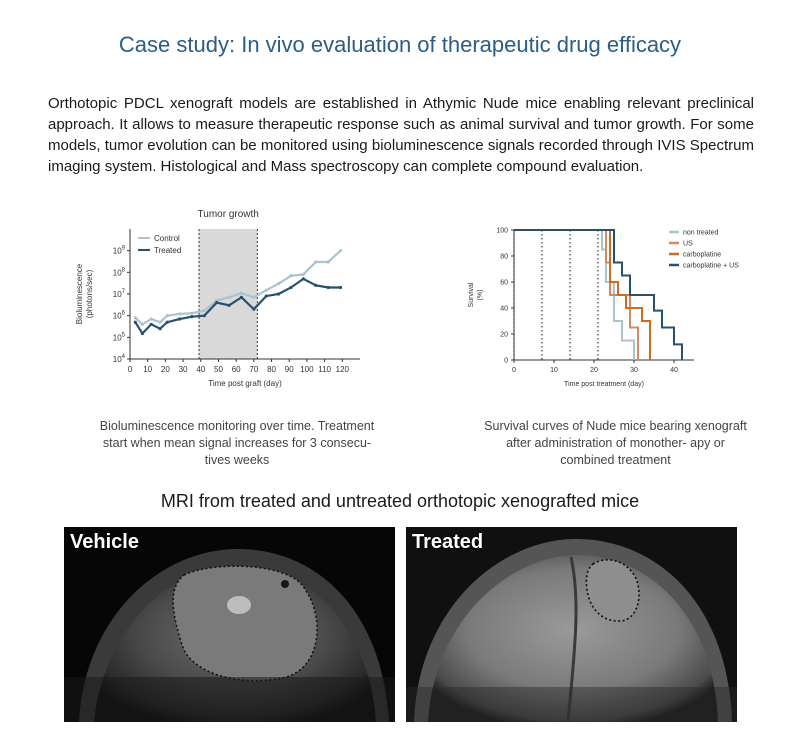 The width and height of the screenshot is (800, 736). Describe the element at coordinates (480, 295) in the screenshot. I see `y-axis-label-unit: (%)` at that location.